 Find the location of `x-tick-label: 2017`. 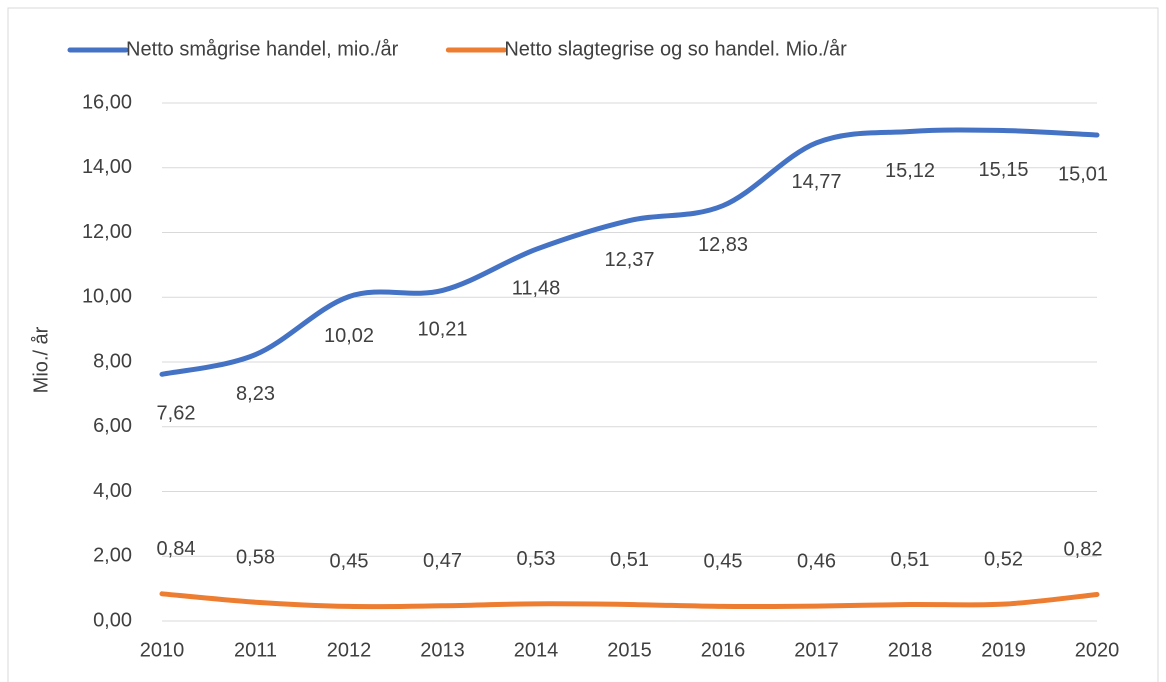

x-tick-label: 2017 is located at coordinates (816, 650).